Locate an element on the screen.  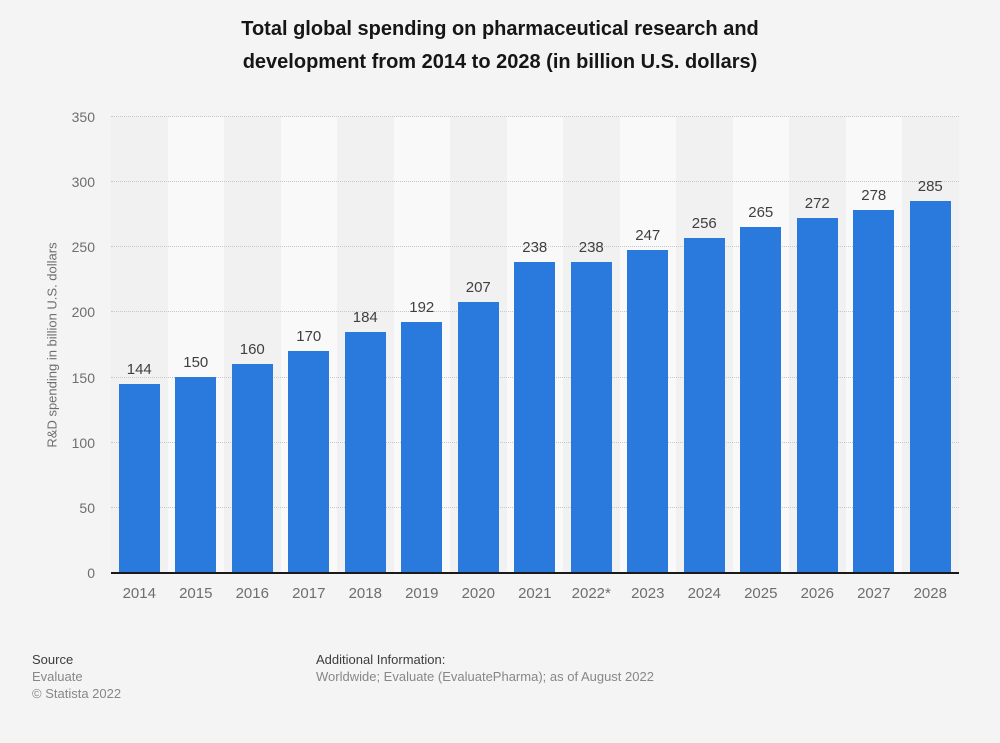
bar-2021 is located at coordinates (535, 416).